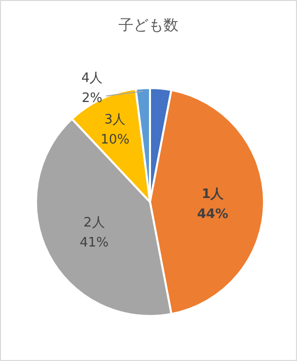 This screenshot has height=361, width=297. Describe the element at coordinates (212, 214) in the screenshot. I see `data-label: 44%` at that location.